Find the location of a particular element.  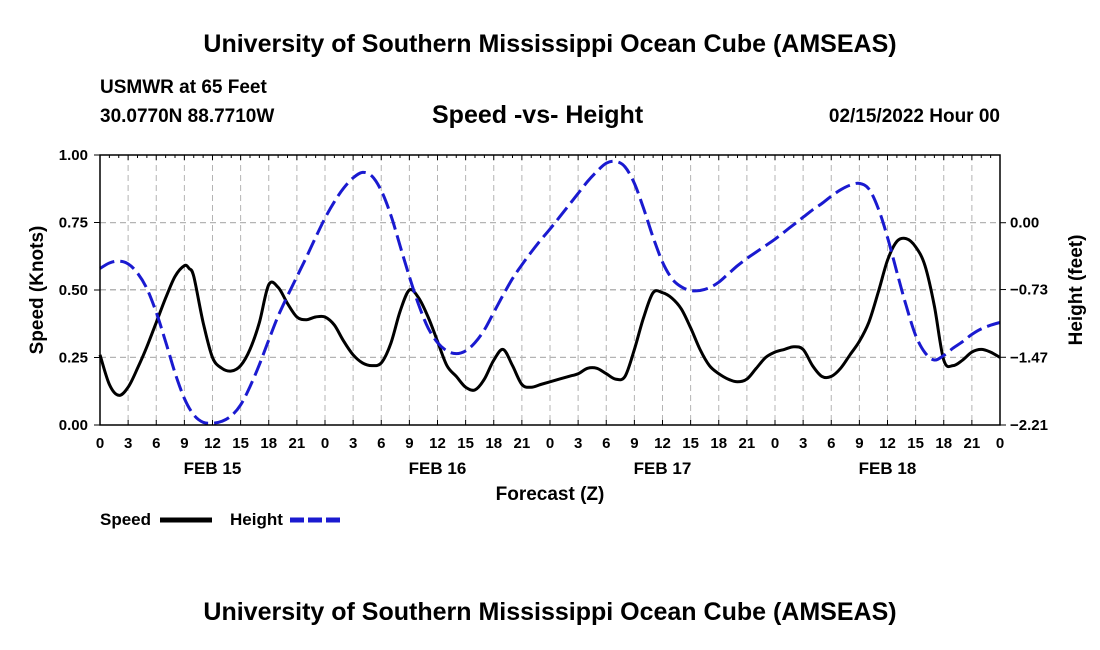

y-left-tick-label: 1.00 is located at coordinates (73, 155).